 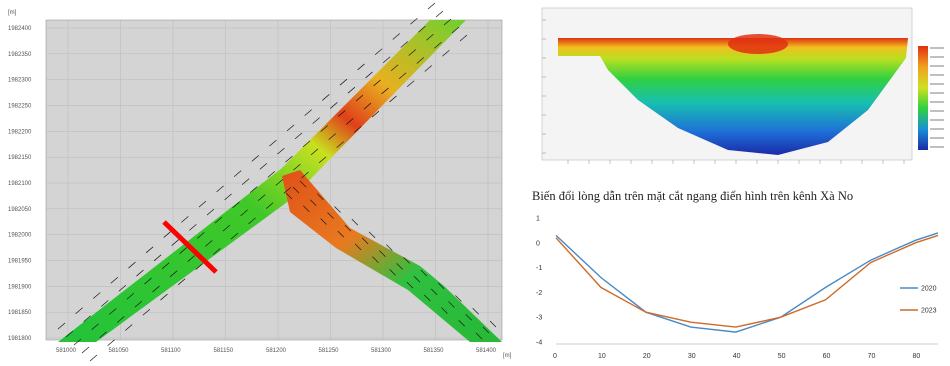 I want to click on line-legend: 2020 2023, so click(x=918, y=300).